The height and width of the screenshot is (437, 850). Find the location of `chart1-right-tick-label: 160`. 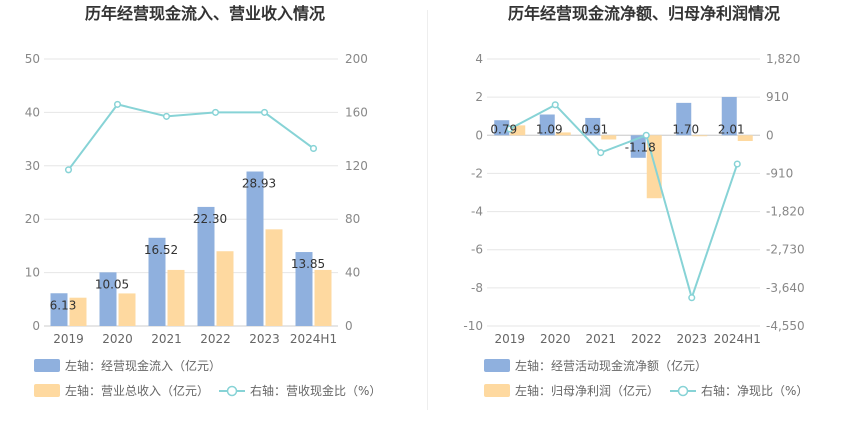

chart1-right-tick-label: 160 is located at coordinates (356, 112).